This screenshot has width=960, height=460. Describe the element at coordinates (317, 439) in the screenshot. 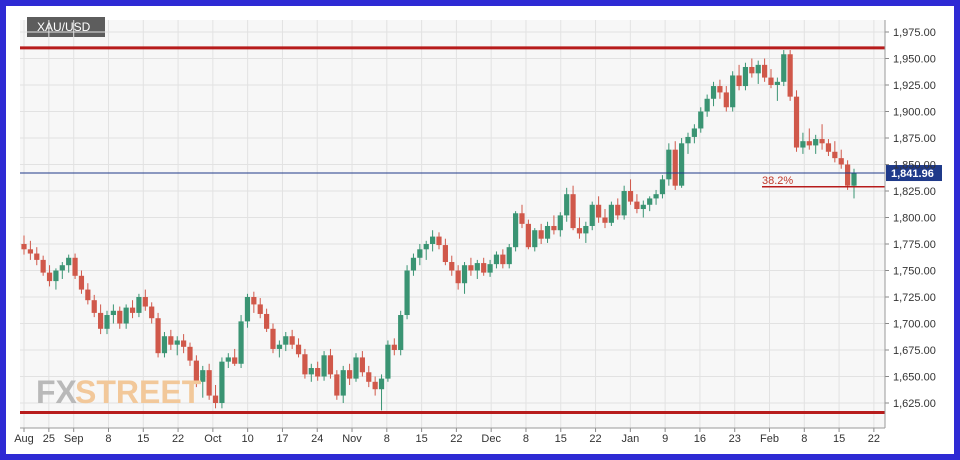

I see `x-tick-label: 24` at that location.